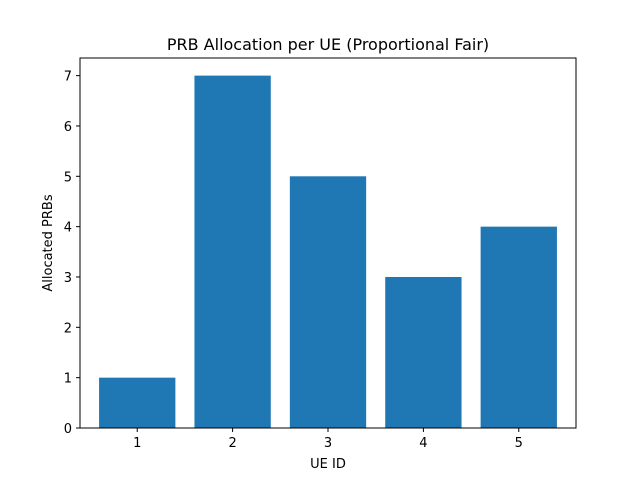 The image size is (640, 480). Describe the element at coordinates (328, 464) in the screenshot. I see `x-axis-label: UE ID` at that location.